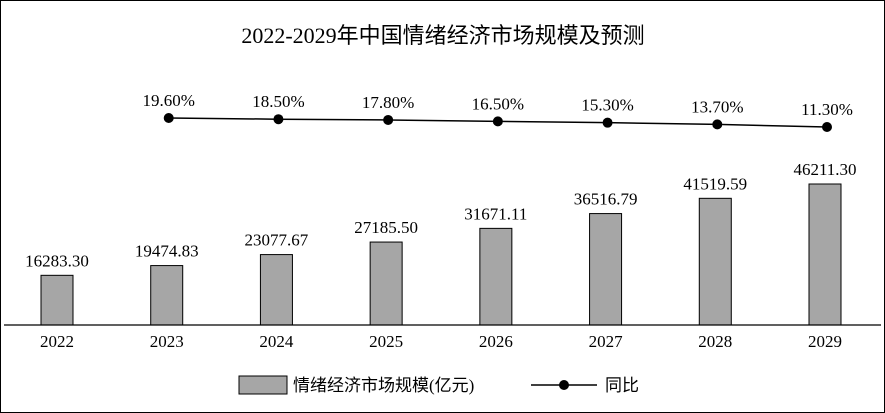  Describe the element at coordinates (827, 109) in the screenshot. I see `yoy-label-2029: 11.30%` at that location.